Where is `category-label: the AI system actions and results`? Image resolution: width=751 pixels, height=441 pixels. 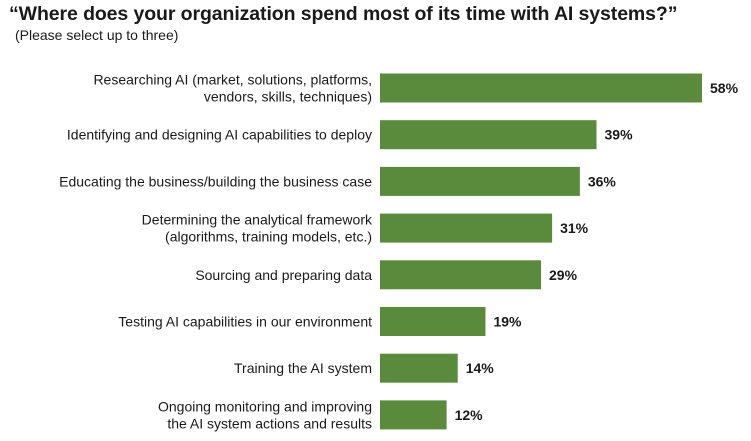 category-label: the AI system actions and results is located at coordinates (269, 423).